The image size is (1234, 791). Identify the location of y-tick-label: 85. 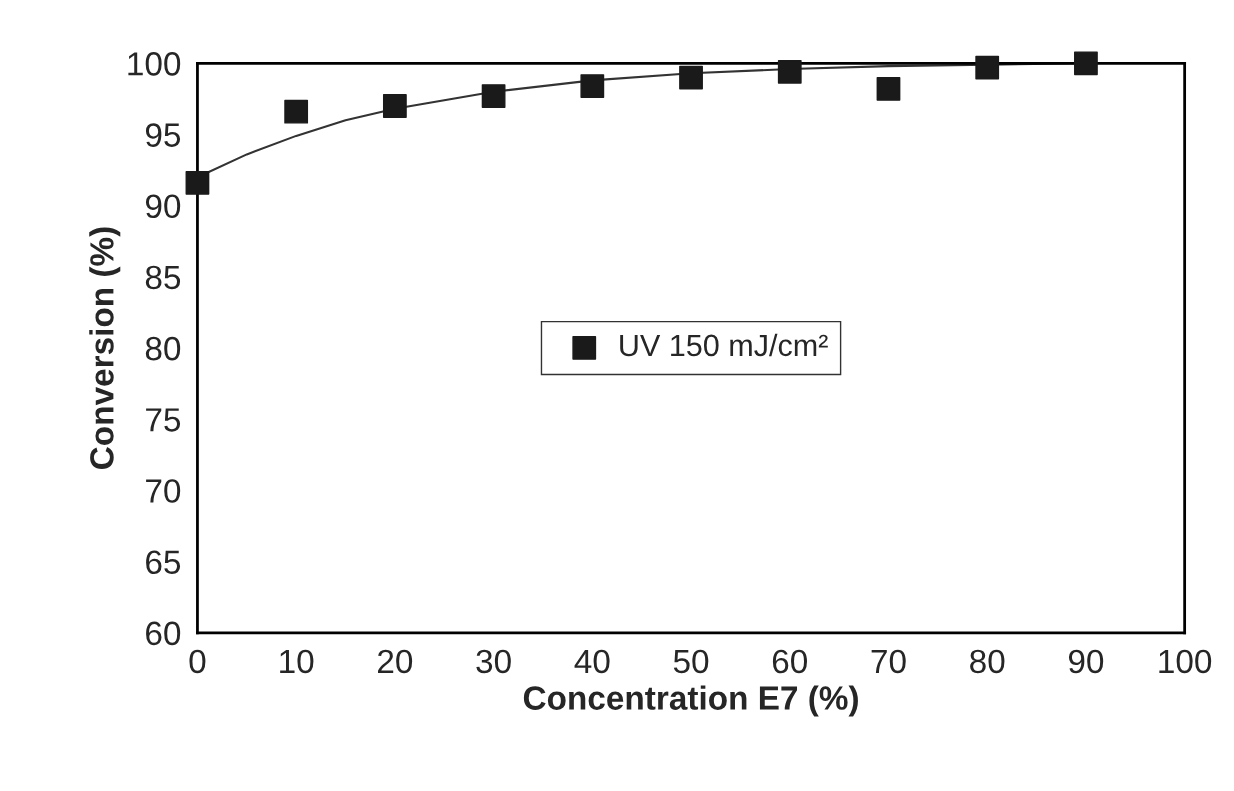
(163, 277).